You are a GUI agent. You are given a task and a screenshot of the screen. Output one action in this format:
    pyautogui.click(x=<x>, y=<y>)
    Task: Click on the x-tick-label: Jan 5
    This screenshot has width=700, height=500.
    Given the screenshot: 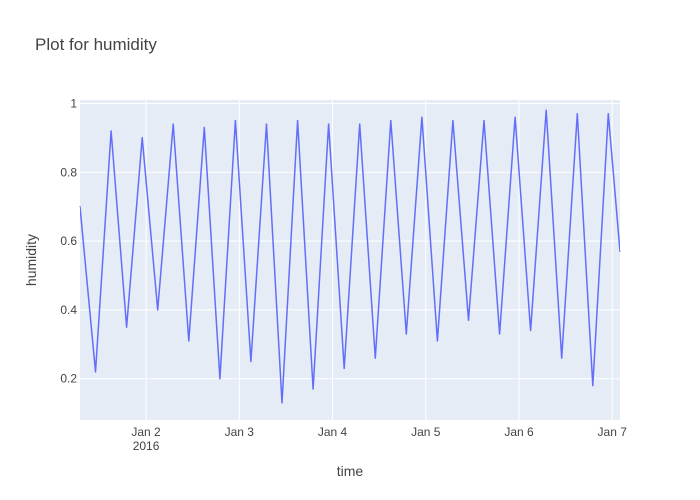 What is the action you would take?
    pyautogui.click(x=426, y=432)
    